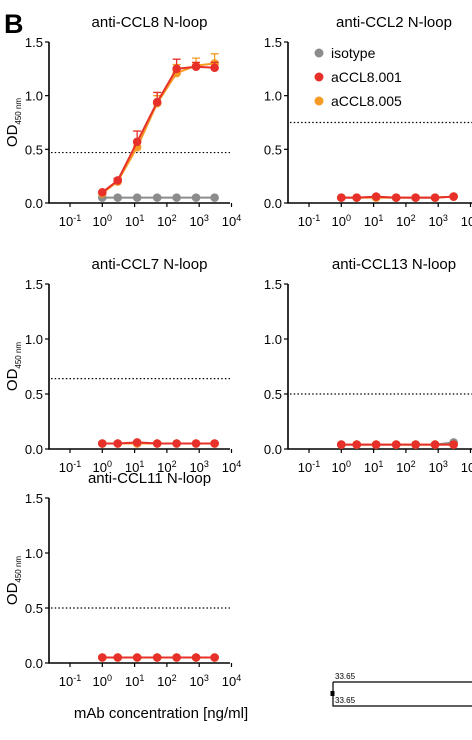 This screenshot has height=740, width=472. Describe the element at coordinates (394, 22) in the screenshot. I see `chart-title: anti-CCL2 N-loop` at that location.